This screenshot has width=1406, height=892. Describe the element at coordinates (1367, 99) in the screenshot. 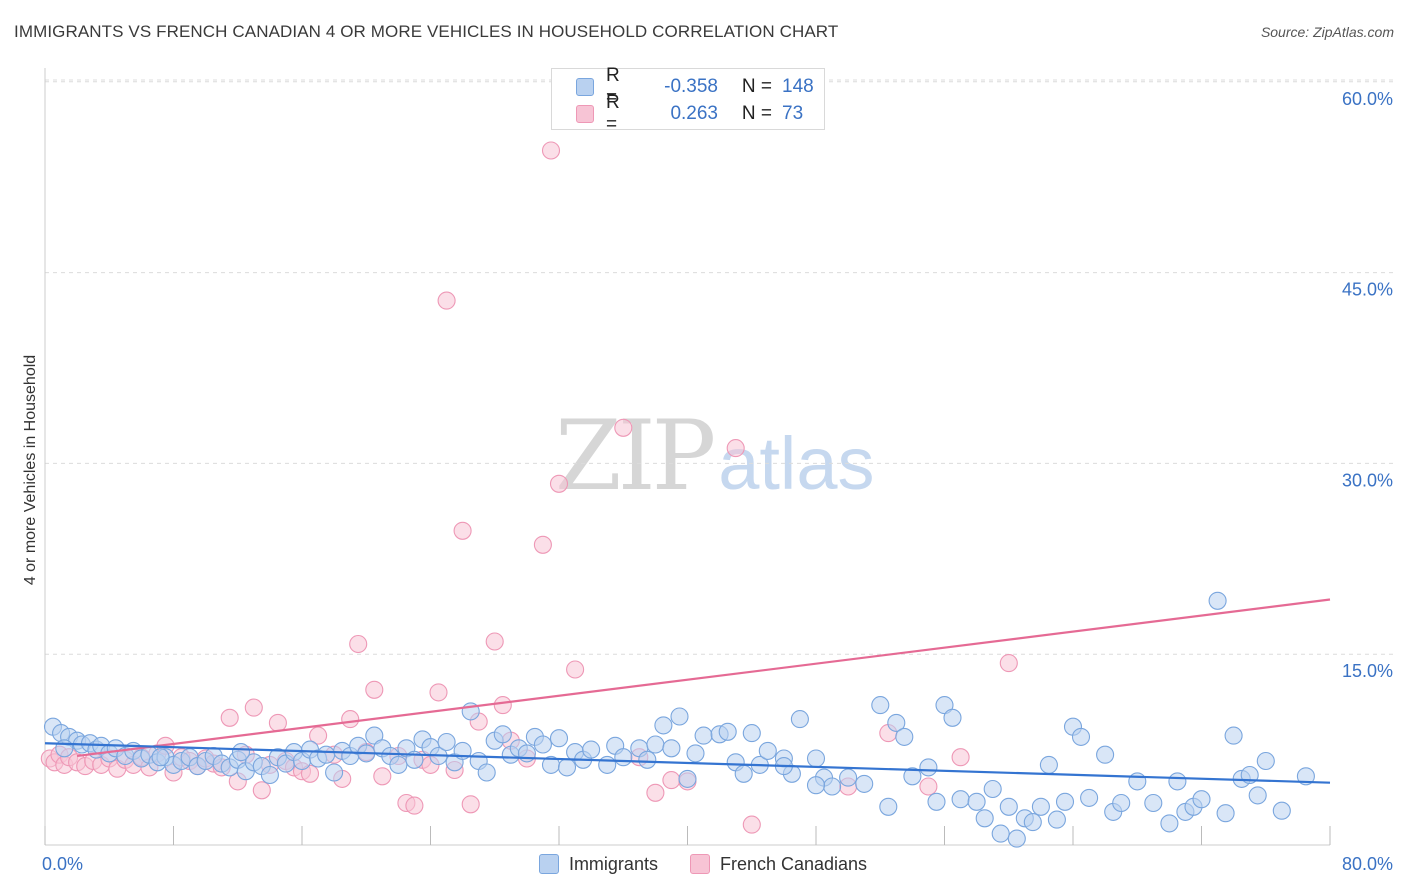

I see `y-tick-label-60: 60.0%` at that location.